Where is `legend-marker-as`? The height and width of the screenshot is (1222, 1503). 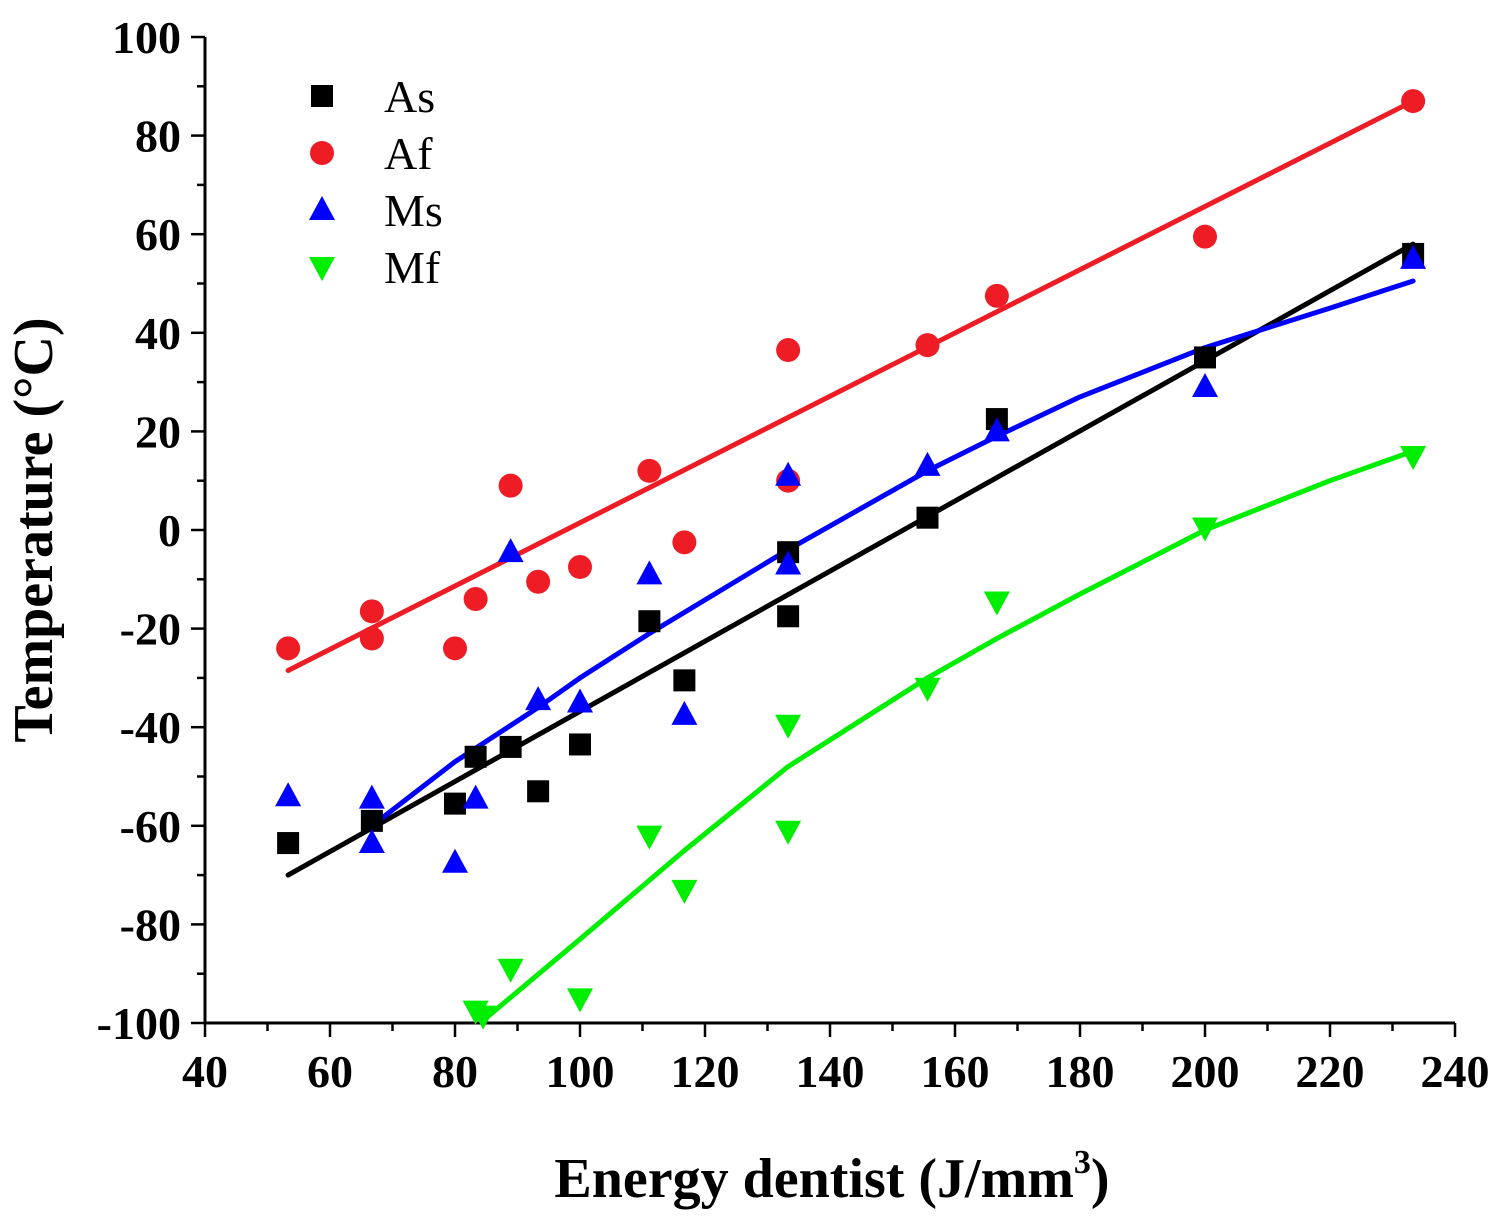
legend-marker-as is located at coordinates (322, 96).